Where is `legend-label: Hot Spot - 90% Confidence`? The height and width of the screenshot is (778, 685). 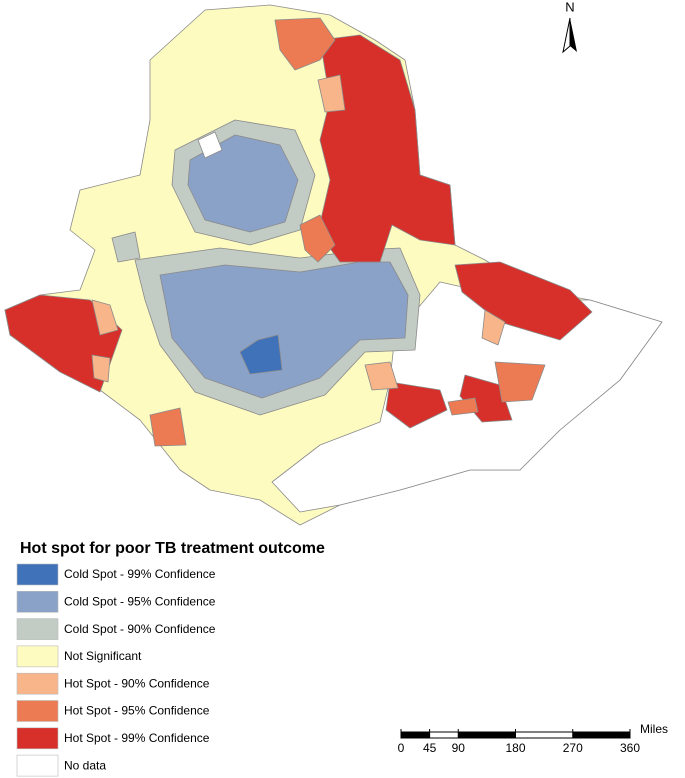 legend-label: Hot Spot - 90% Confidence is located at coordinates (137, 683).